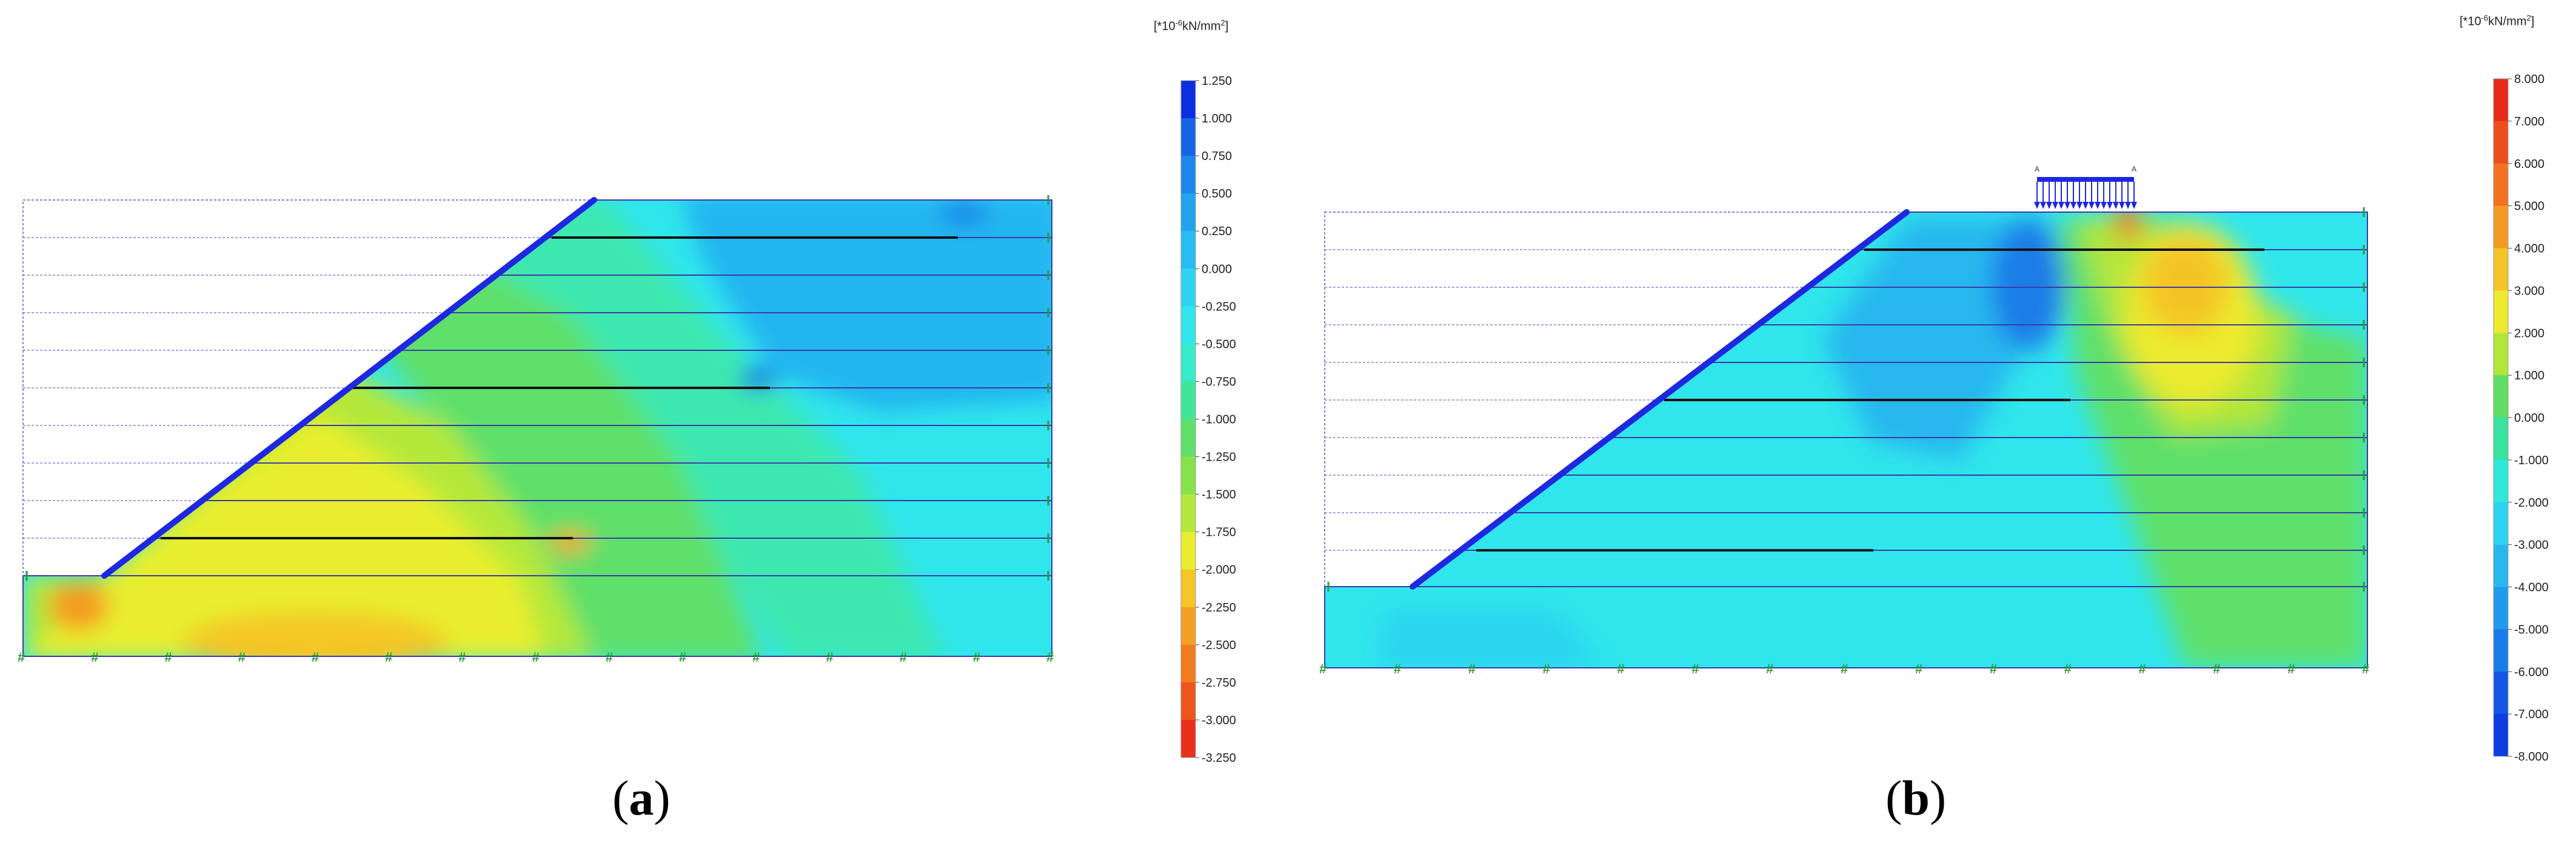  Describe the element at coordinates (2531, 588) in the screenshot. I see `legend-tick-label: -4.000` at that location.